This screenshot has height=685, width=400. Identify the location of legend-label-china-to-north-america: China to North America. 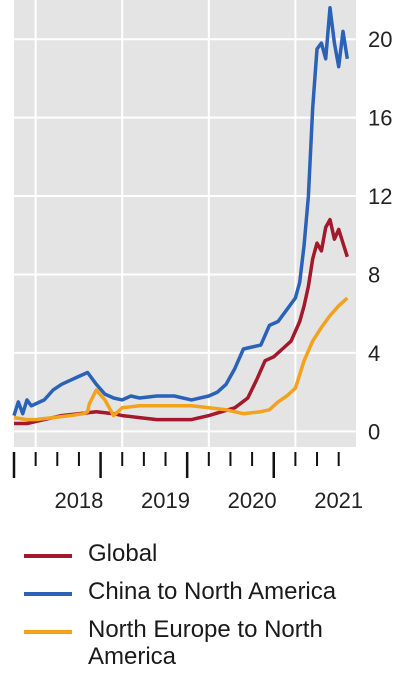
(212, 591).